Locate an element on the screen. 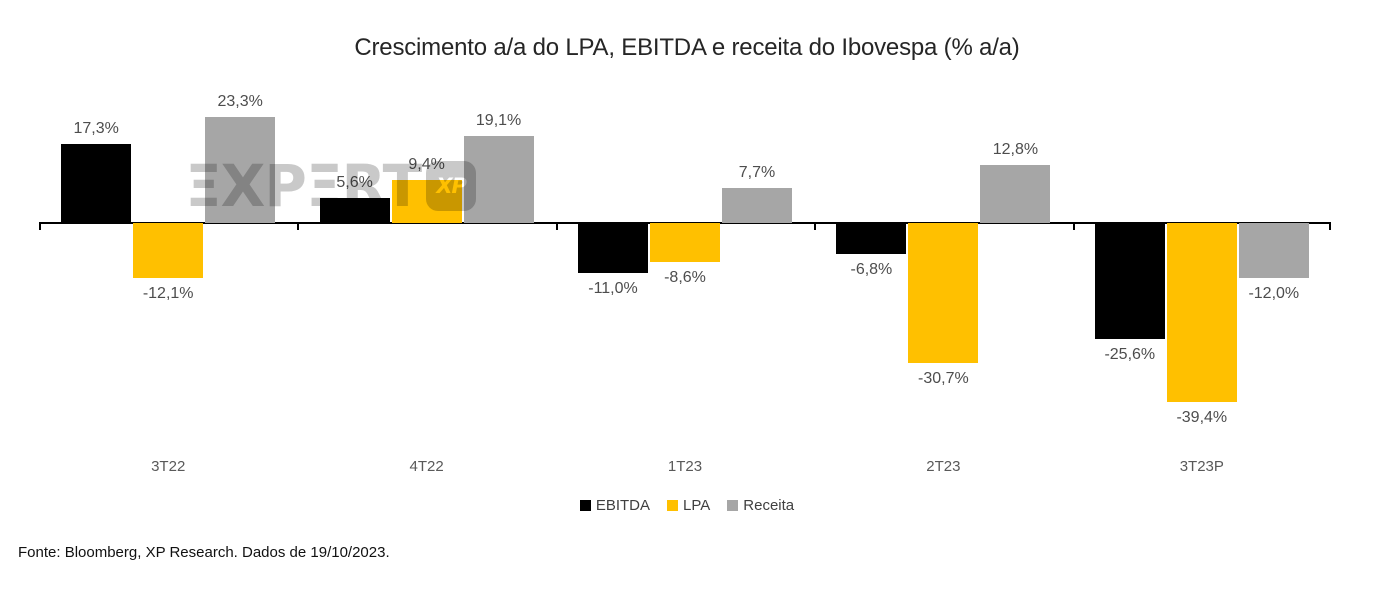 The width and height of the screenshot is (1374, 605). value-label-receita-3t23p: -12,0% is located at coordinates (1274, 293).